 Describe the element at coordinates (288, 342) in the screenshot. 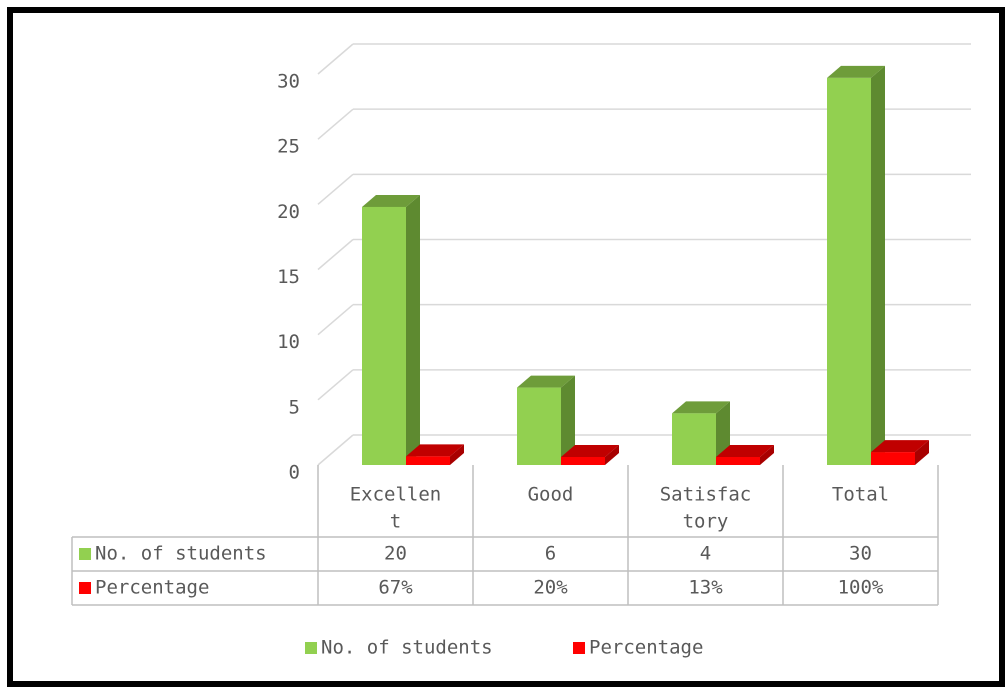

I see `y-tick-label: 10` at that location.